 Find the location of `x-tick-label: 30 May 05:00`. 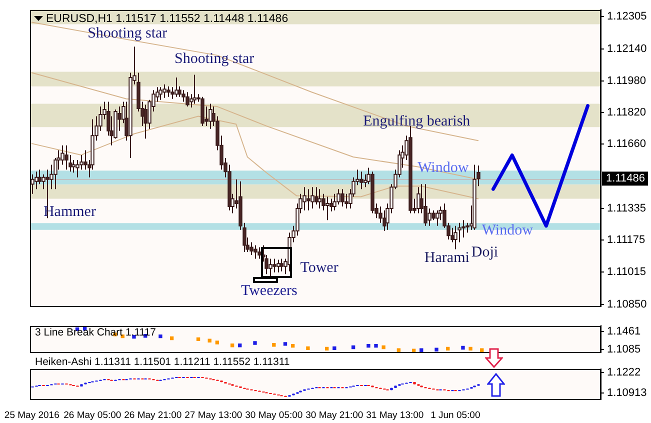

x-tick-label: 30 May 05:00 is located at coordinates (274, 415).